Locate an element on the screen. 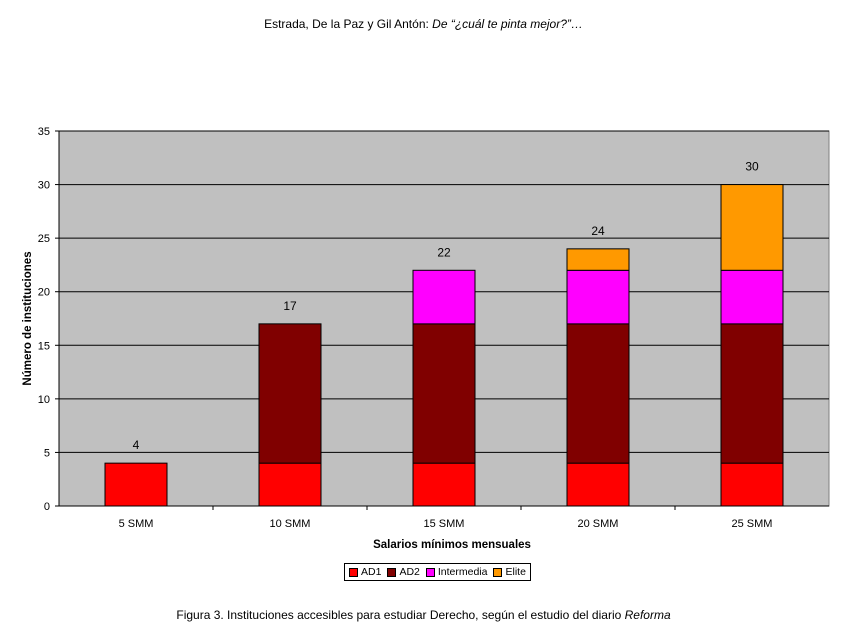 The width and height of the screenshot is (847, 640). x-tick-label: 15 SMM is located at coordinates (444, 524).